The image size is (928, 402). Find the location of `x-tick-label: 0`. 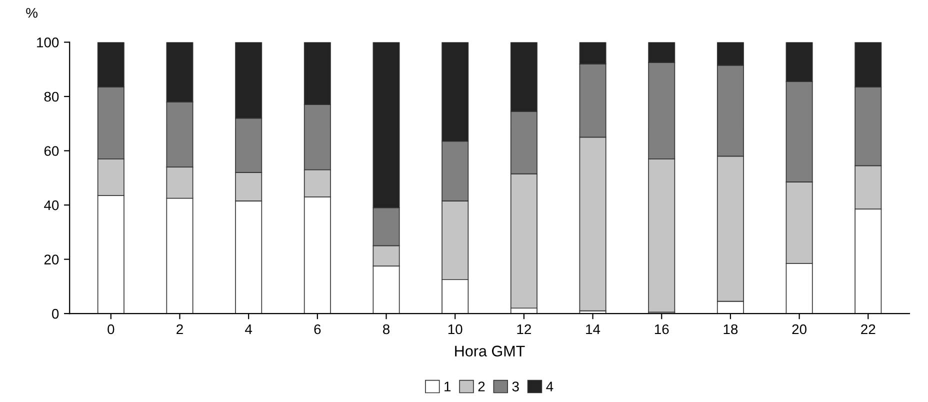

x-tick-label: 0 is located at coordinates (111, 329).